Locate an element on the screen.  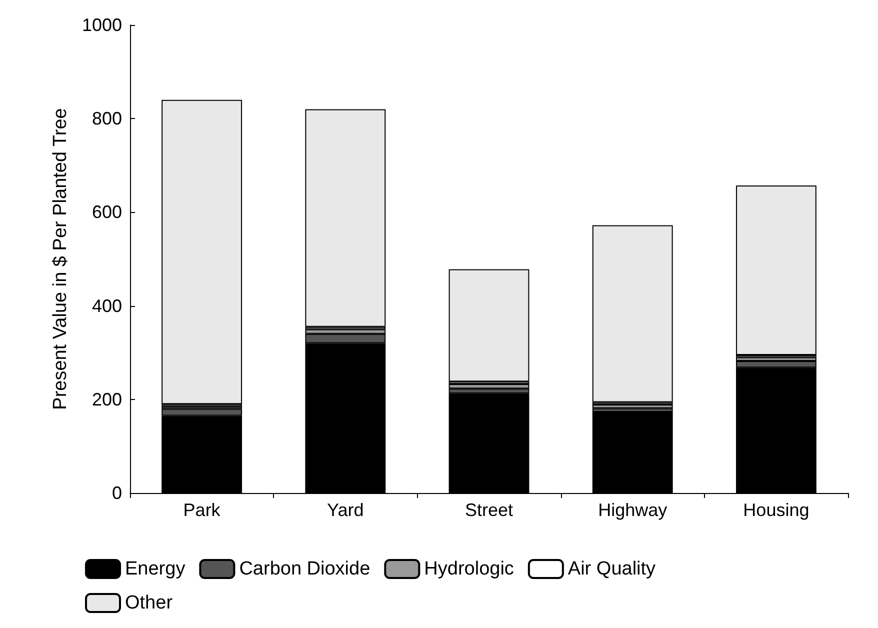
y-tick-label: 1000 is located at coordinates (102, 25).